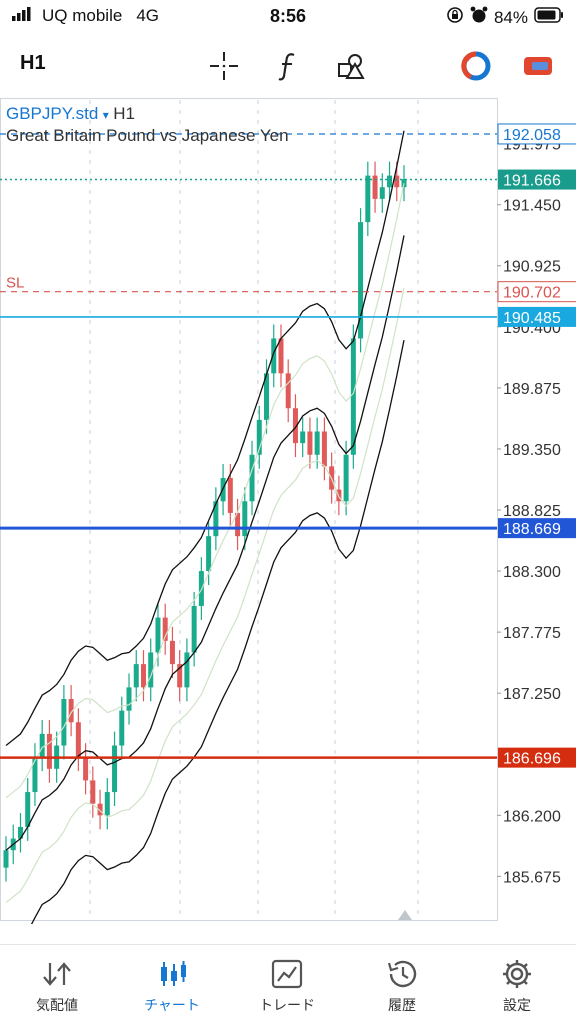 The width and height of the screenshot is (576, 1025). I want to click on blue-level-price-tag: 188.669, so click(537, 528).